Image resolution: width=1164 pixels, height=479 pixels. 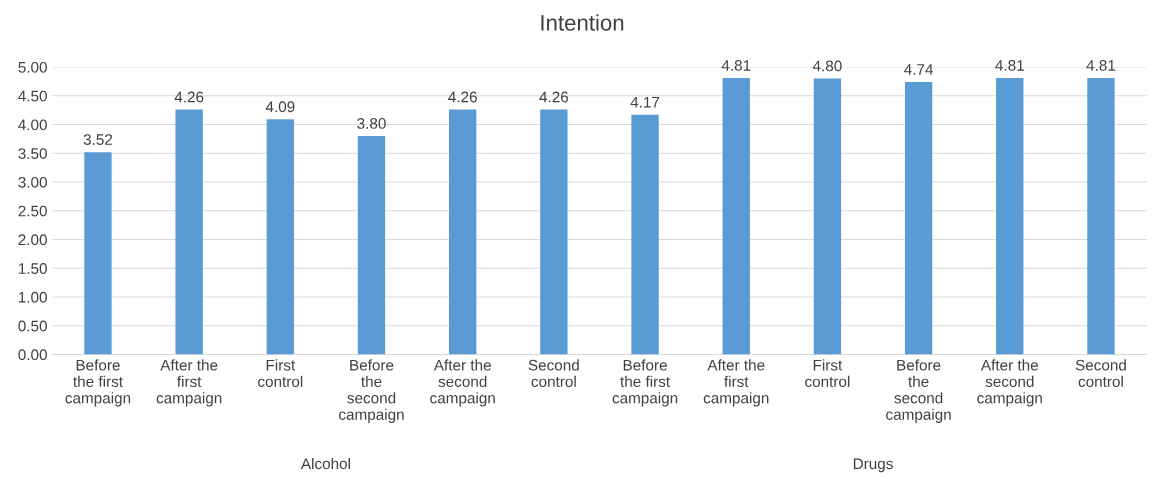 What do you see at coordinates (32, 297) in the screenshot?
I see `y-tick-label: 1.00` at bounding box center [32, 297].